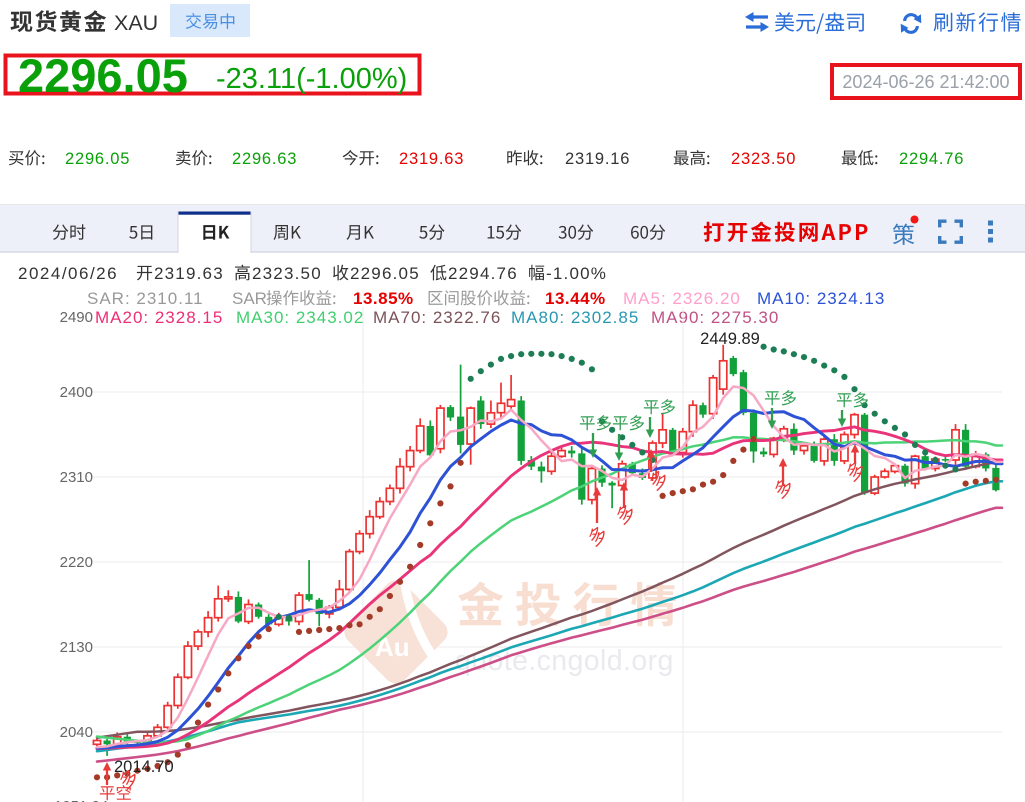  What do you see at coordinates (437, 317) in the screenshot?
I see `svg-text: MA70: 2322.76` at bounding box center [437, 317].